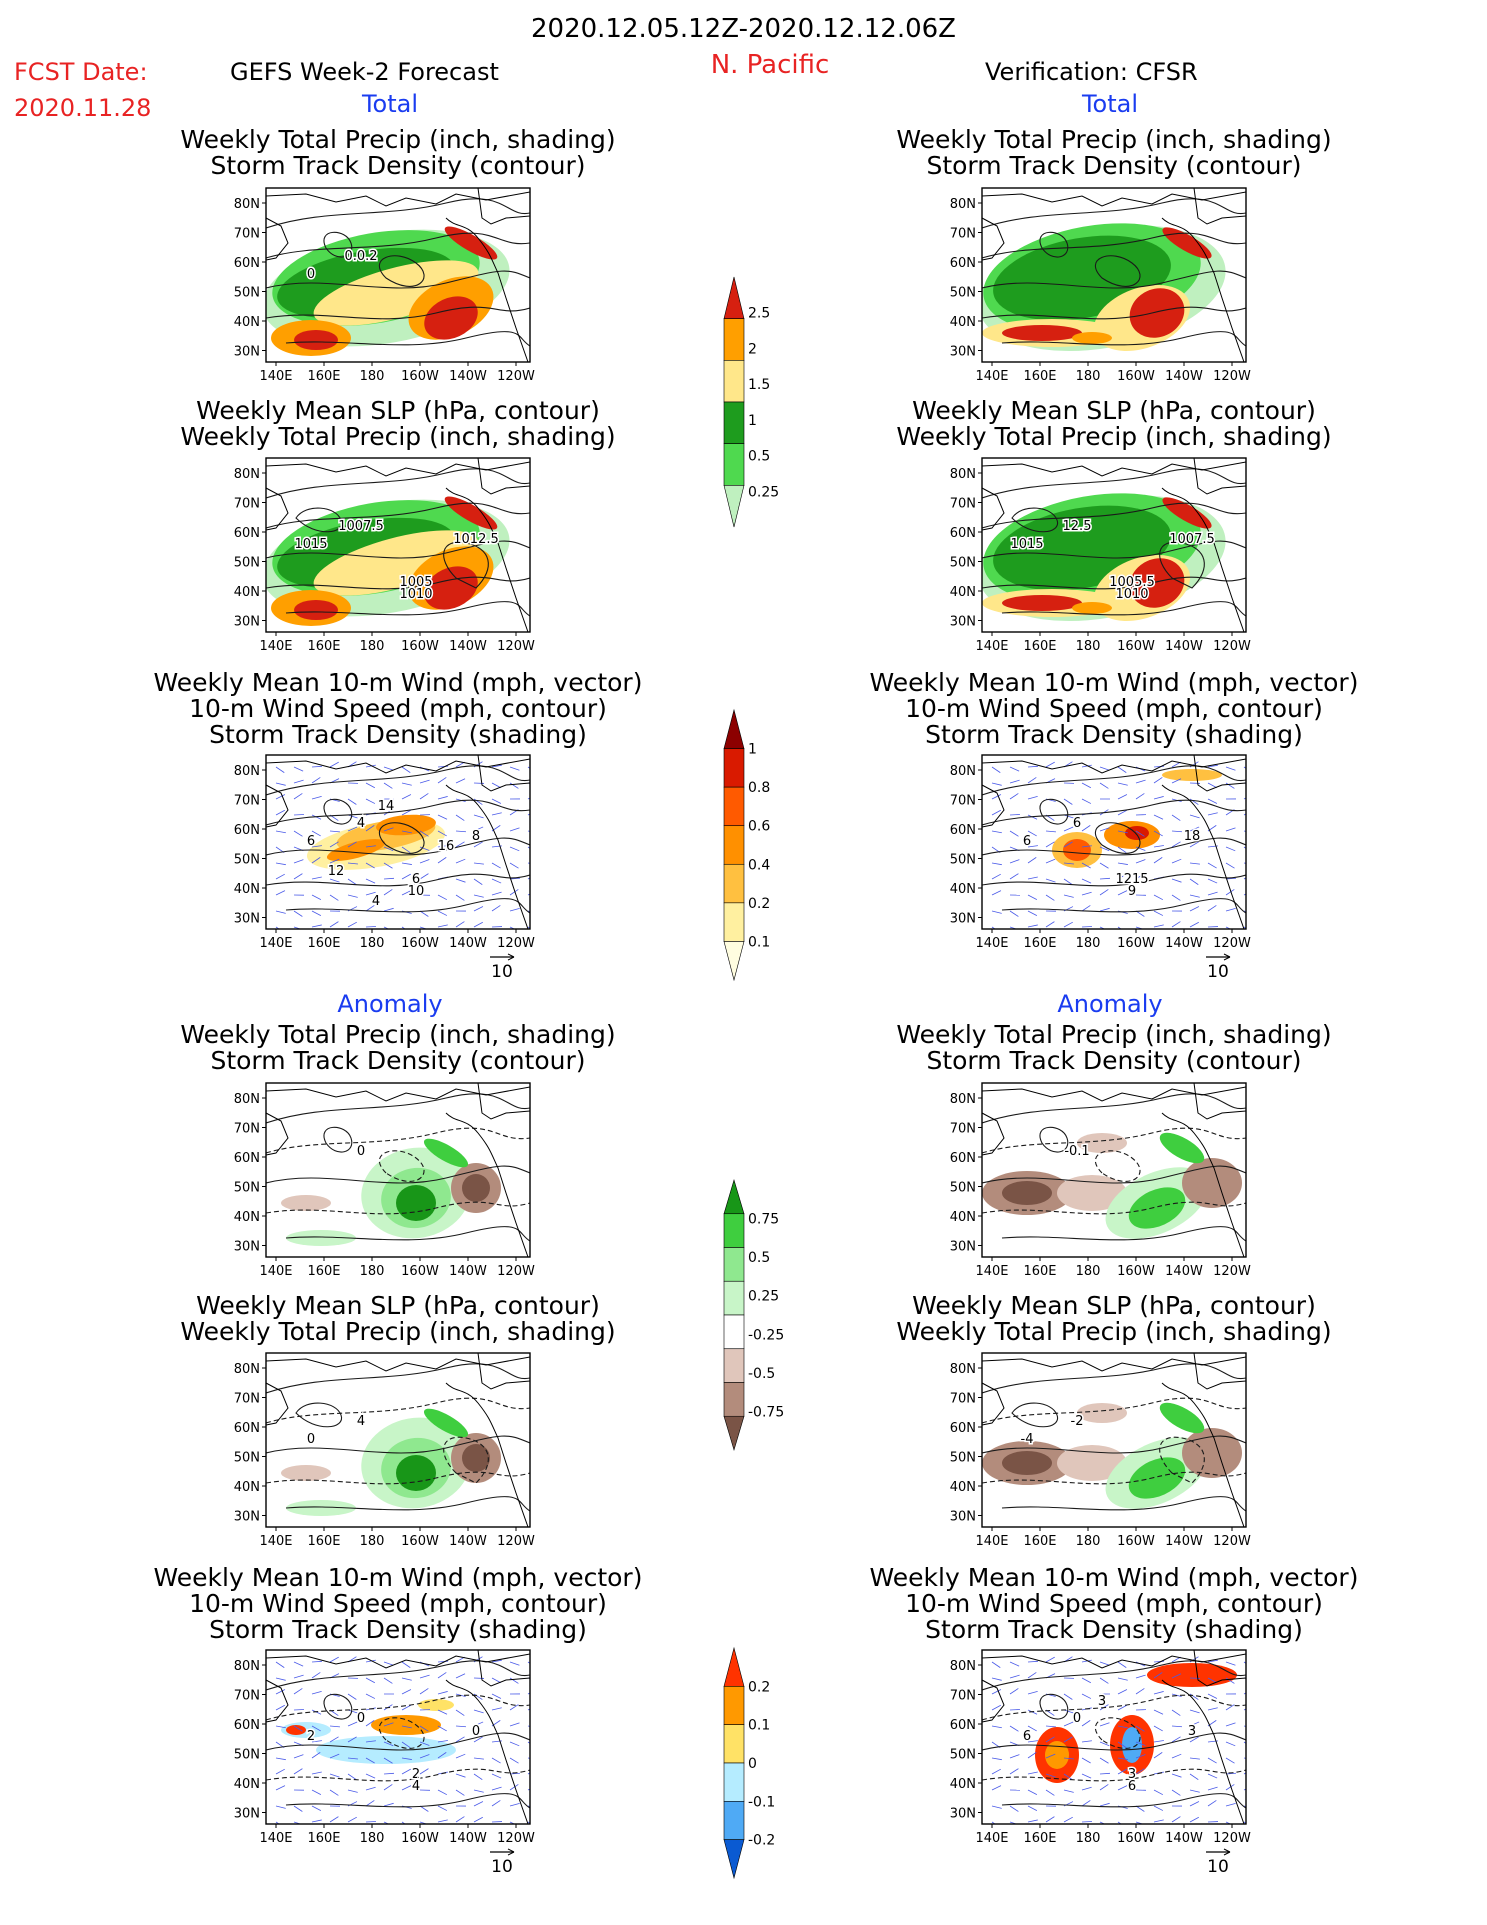 This screenshot has height=1925, width=1487. What do you see at coordinates (336, 871) in the screenshot?
I see `contour-label: 12` at bounding box center [336, 871].